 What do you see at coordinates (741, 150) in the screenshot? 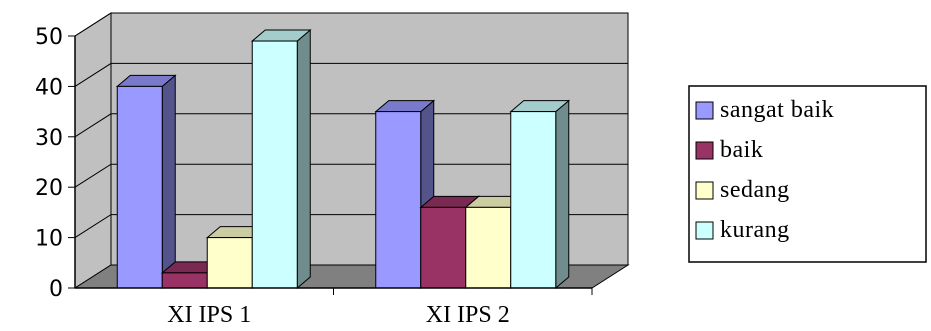
I see `legend-label: baik` at bounding box center [741, 150].